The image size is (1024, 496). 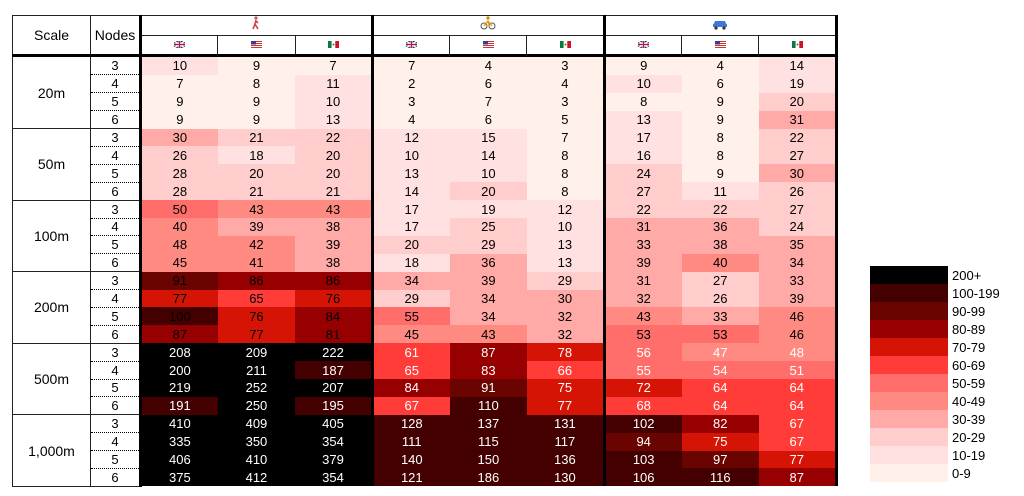 I want to click on heatmap-cell: 61, so click(x=410, y=352).